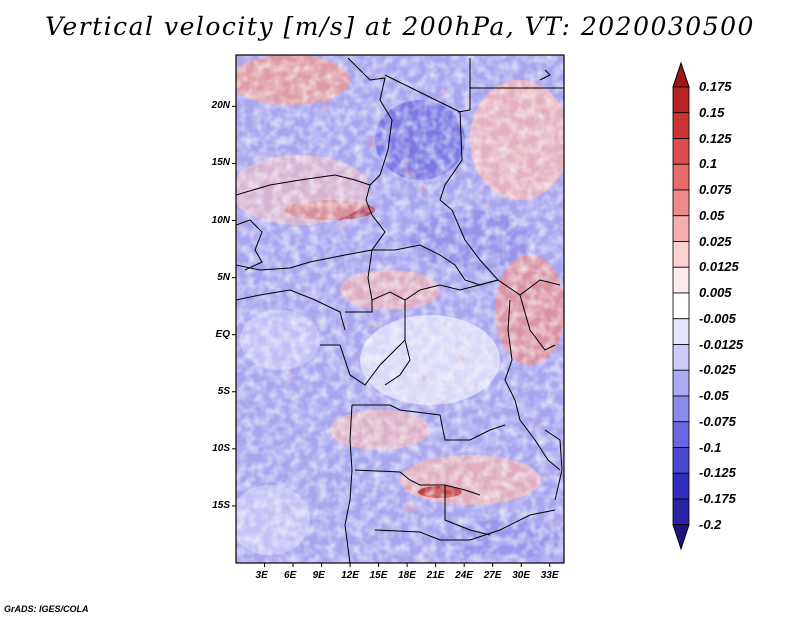 The height and width of the screenshot is (618, 800). Describe the element at coordinates (681, 74) in the screenshot. I see `colorbar-top-triangle` at that location.